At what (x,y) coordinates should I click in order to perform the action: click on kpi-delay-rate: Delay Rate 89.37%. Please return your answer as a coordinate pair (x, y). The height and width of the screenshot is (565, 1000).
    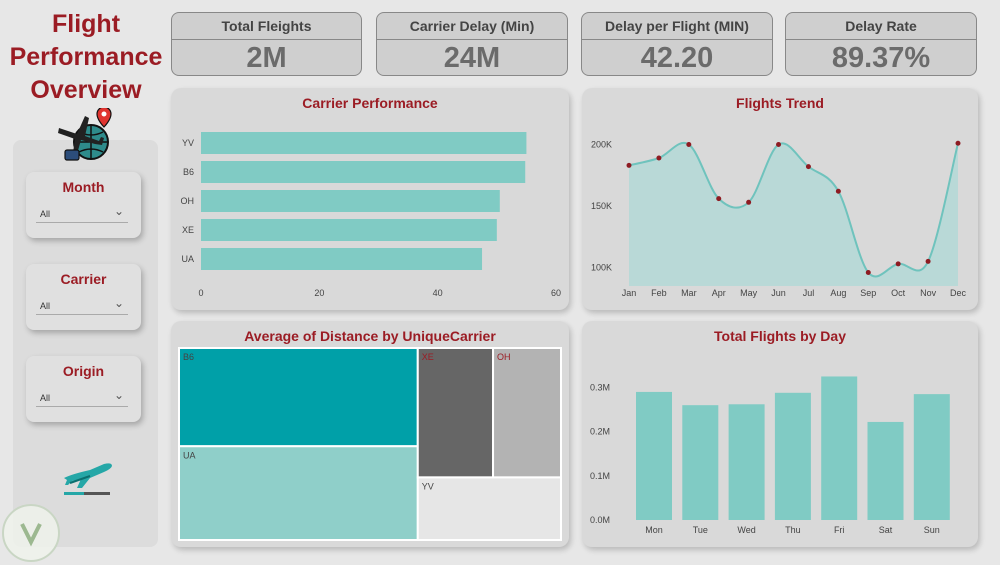
    Looking at the image, I should click on (881, 44).